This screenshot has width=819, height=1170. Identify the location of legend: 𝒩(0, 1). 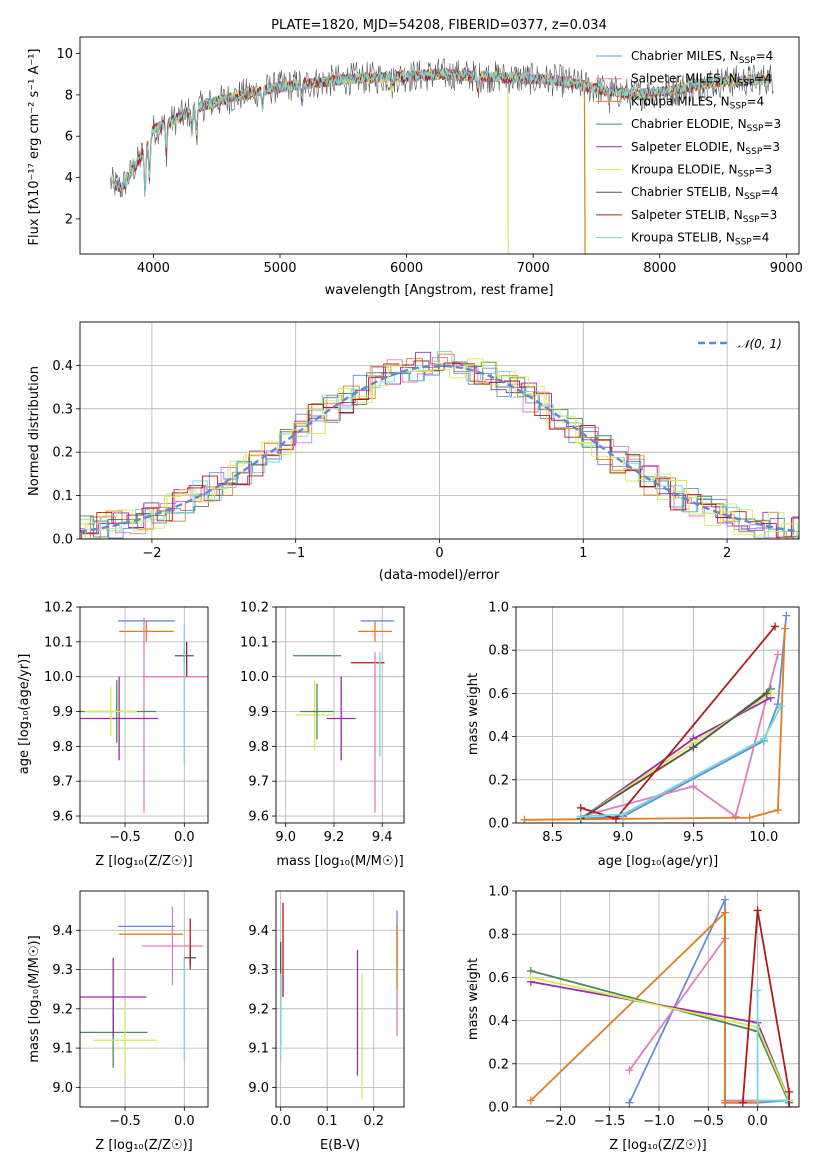
(740, 344).